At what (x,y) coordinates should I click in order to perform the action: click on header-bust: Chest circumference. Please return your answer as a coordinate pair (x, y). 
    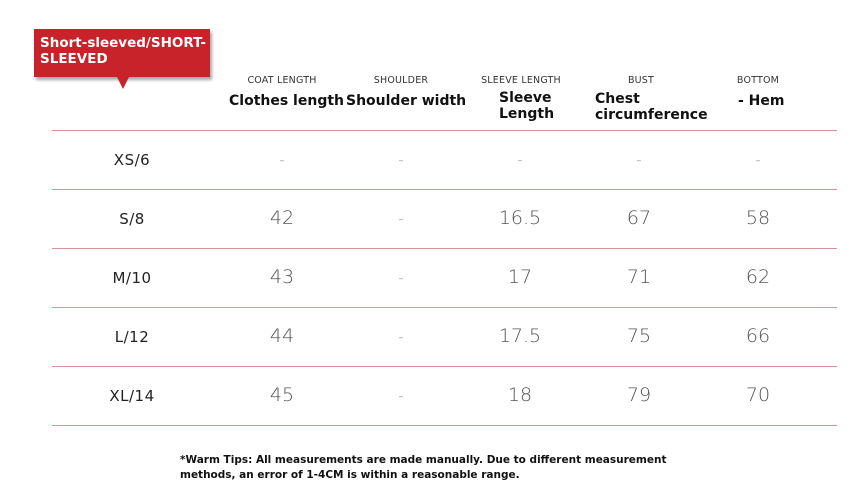
    Looking at the image, I should click on (651, 107).